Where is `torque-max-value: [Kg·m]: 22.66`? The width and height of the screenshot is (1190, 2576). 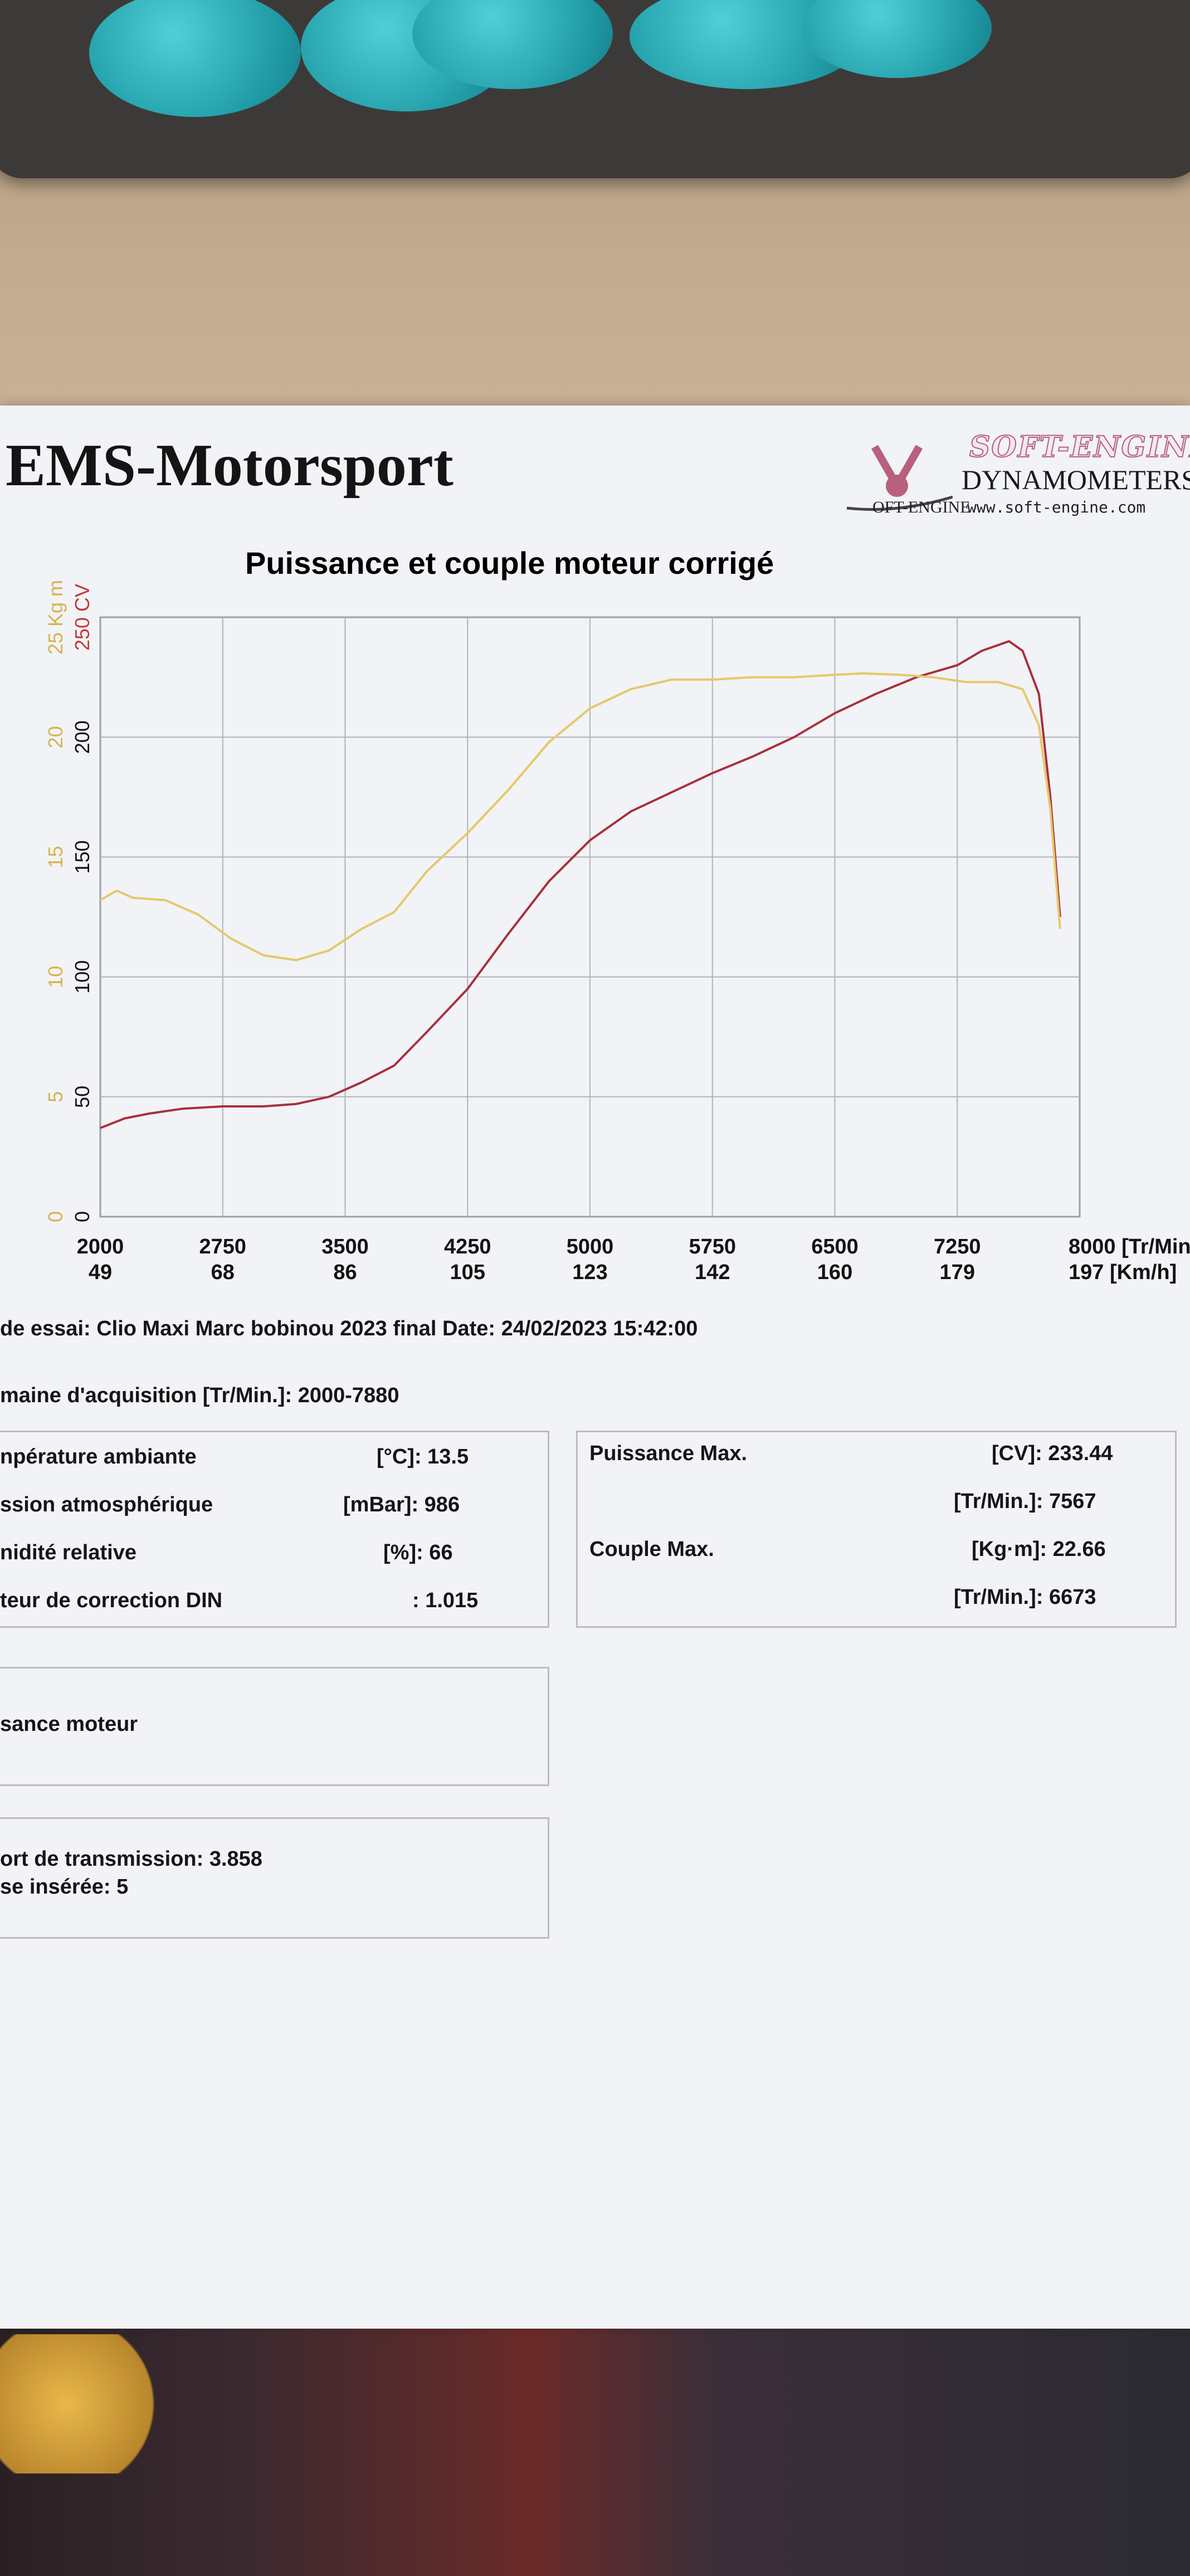
torque-max-value: [Kg·m]: 22.66 is located at coordinates (1039, 1549).